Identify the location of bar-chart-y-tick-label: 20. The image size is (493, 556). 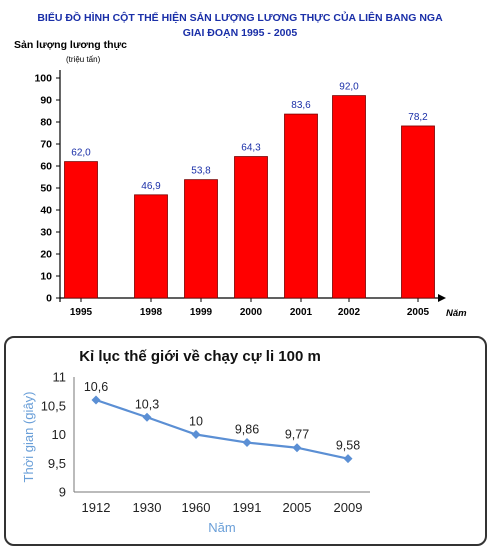
(46, 255).